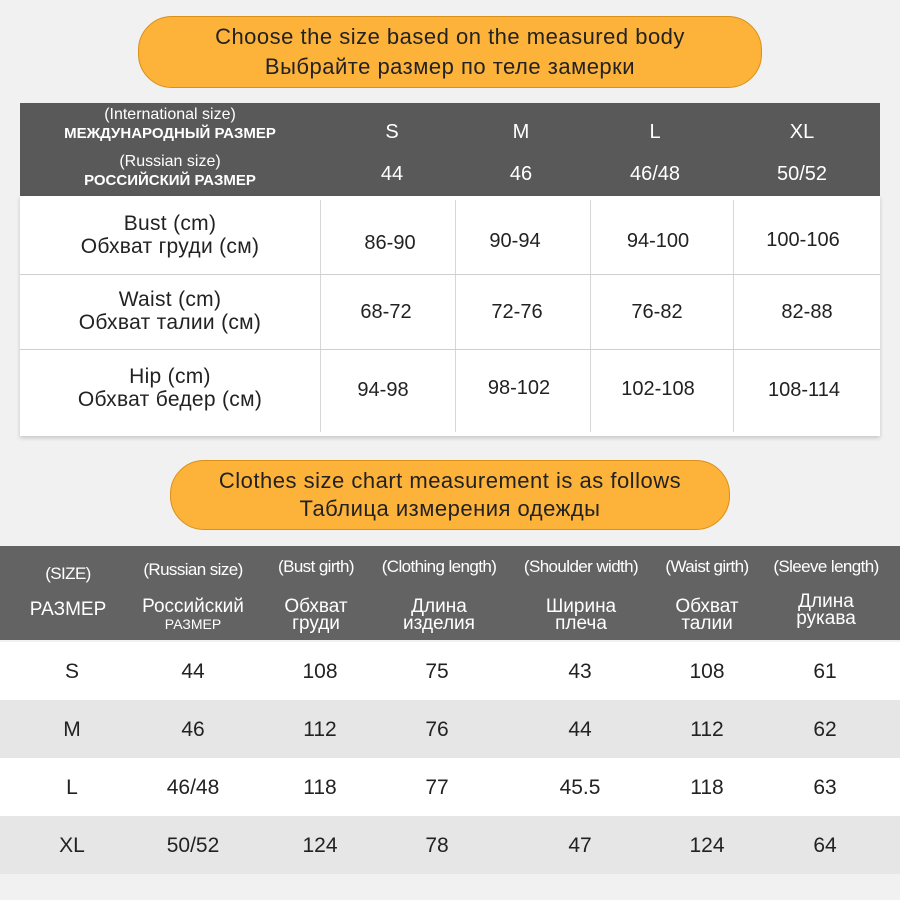  Describe the element at coordinates (320, 729) in the screenshot. I see `cell-bust: 112` at that location.